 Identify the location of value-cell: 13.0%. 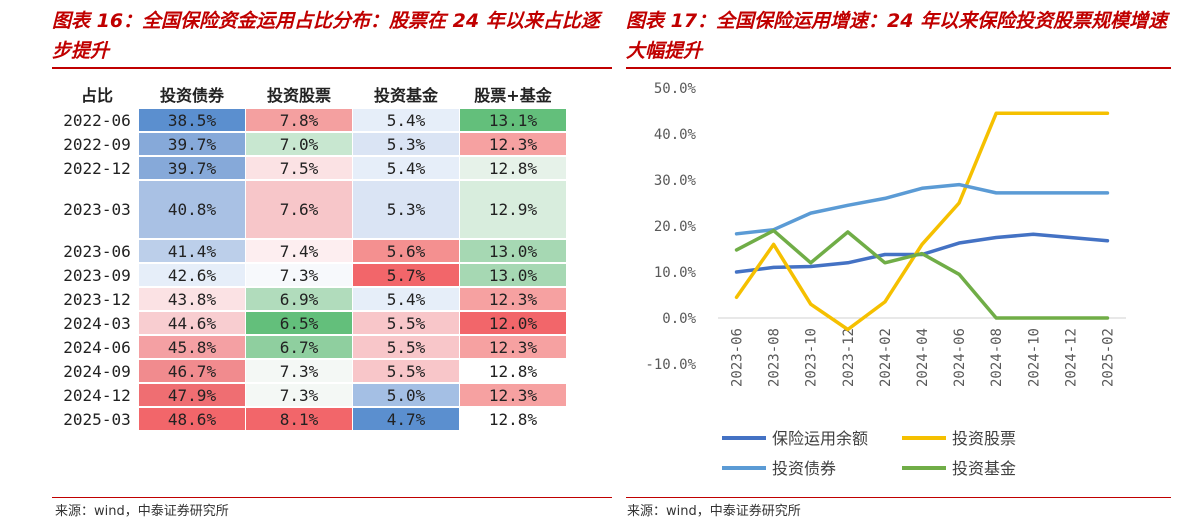
(513, 251).